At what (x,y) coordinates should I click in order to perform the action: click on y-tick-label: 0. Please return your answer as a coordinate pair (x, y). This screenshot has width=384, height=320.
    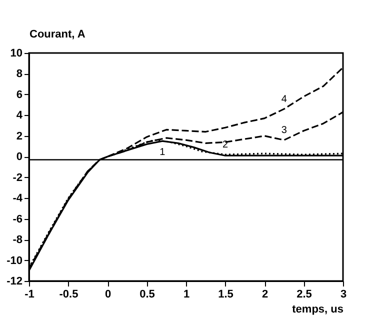
    Looking at the image, I should click on (19, 157).